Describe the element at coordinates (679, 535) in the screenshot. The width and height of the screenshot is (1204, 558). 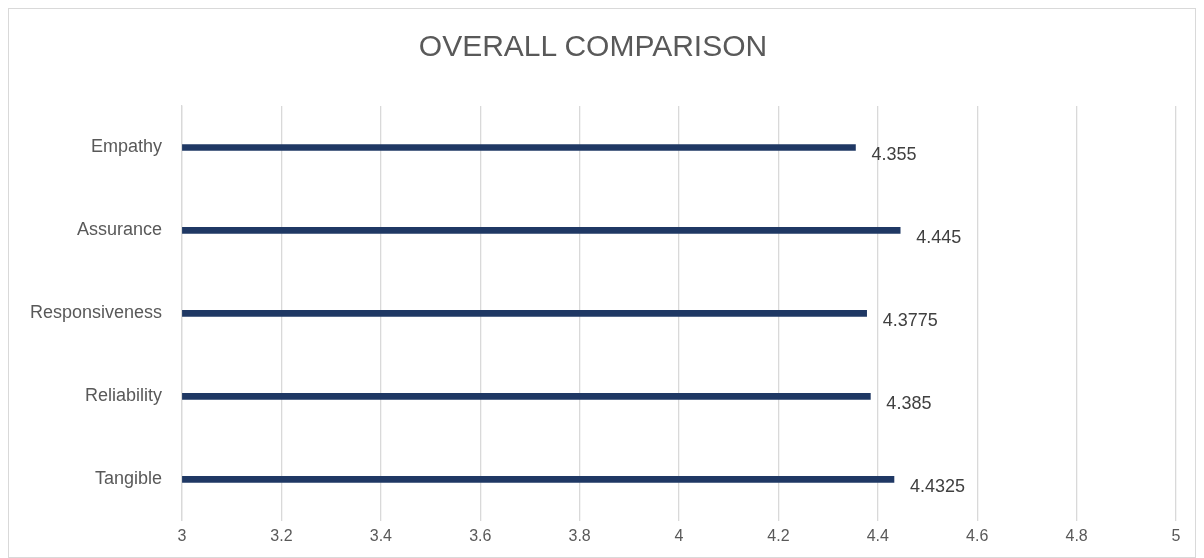
I see `x-tick-label: 4` at that location.